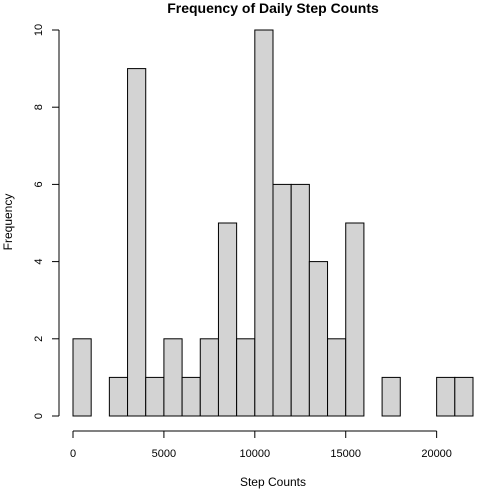 The image size is (504, 504). I want to click on y-tick-label-5: 10, so click(39, 30).